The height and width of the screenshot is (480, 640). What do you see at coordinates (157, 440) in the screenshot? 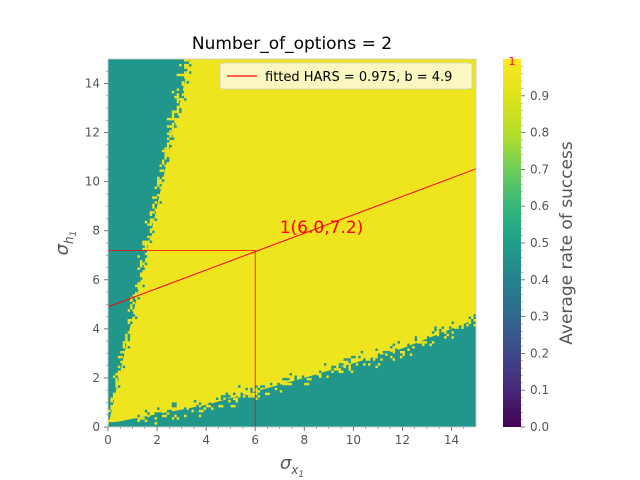
I see `x-tick-label: 2` at bounding box center [157, 440].